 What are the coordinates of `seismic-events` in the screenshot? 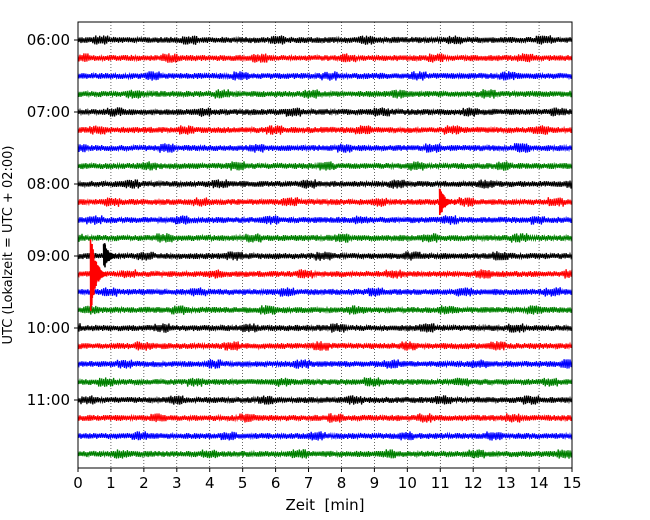 It's located at (273, 249).